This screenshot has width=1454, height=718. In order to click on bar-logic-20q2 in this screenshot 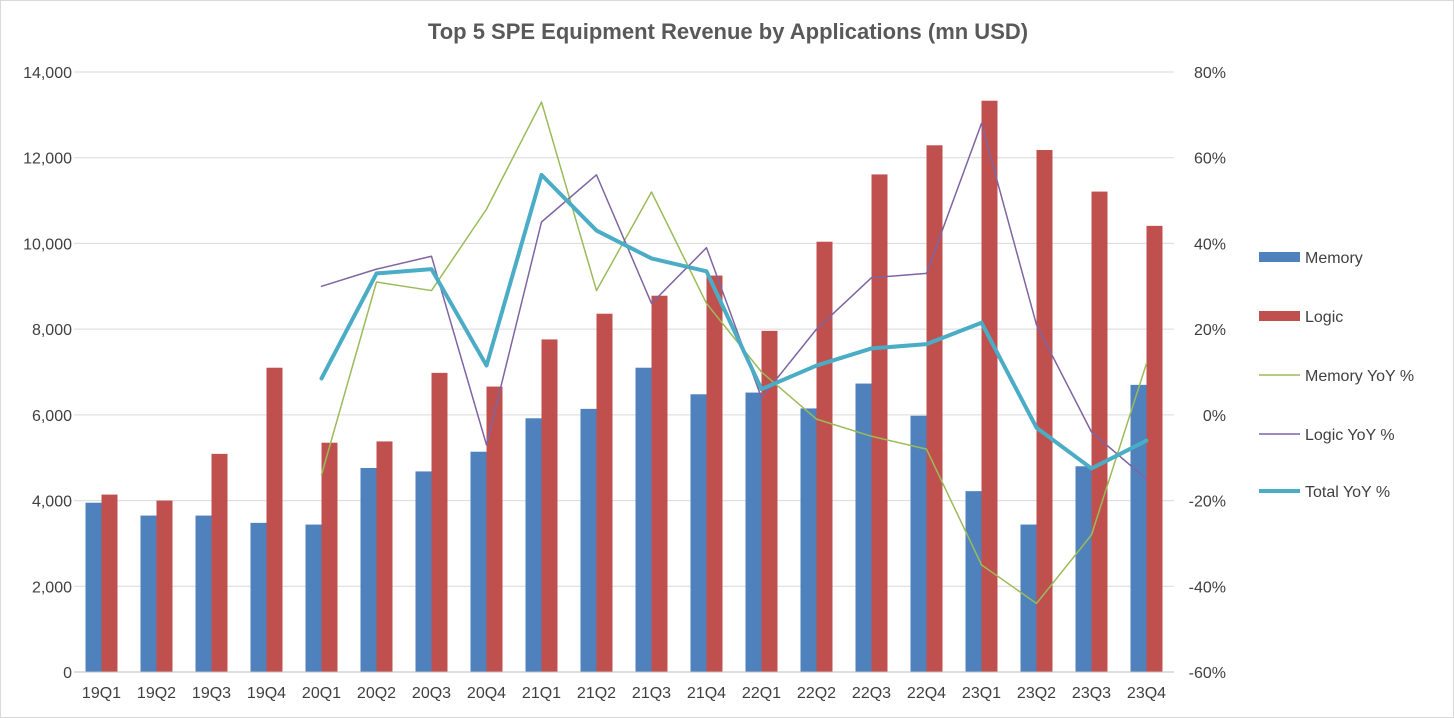, I will do `click(384, 556)`.